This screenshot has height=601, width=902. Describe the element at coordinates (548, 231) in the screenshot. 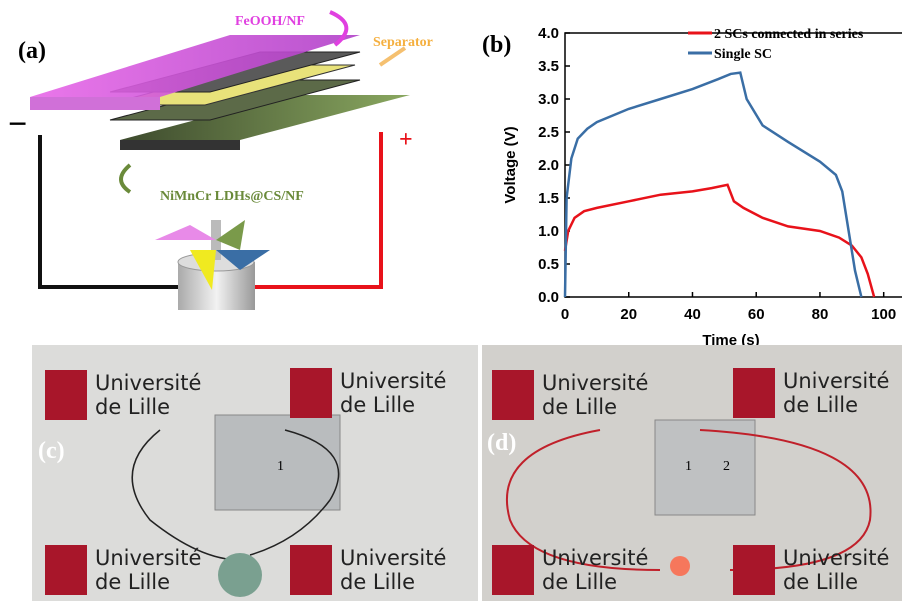

I see `y-tick-label: 1.0` at that location.